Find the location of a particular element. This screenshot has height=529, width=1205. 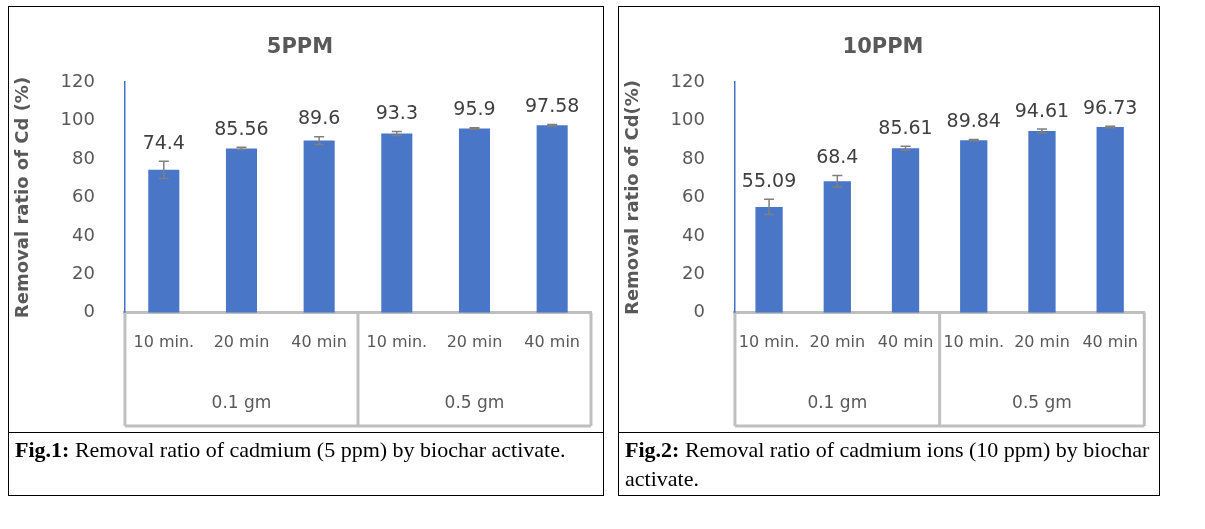

data-label: 93.3 is located at coordinates (396, 112).